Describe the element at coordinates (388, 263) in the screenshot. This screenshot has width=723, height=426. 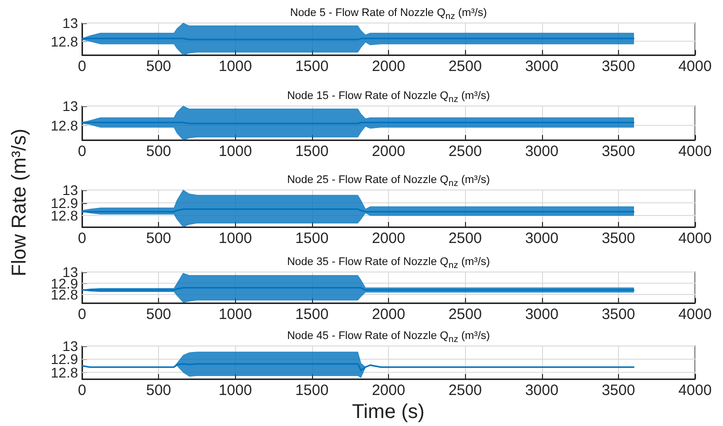
I see `chart-title: Node 35 - Flow Rate of Nozzle Q$_{nz}$ (m³/s)` at that location.